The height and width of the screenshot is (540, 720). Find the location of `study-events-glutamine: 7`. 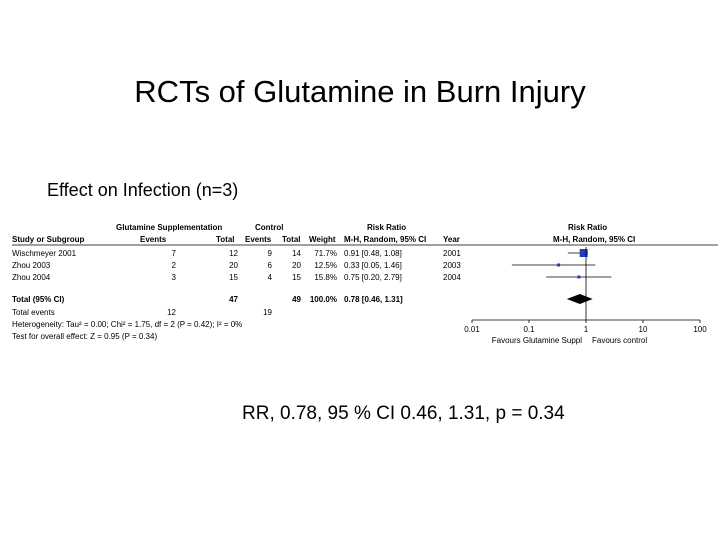

study-events-glutamine: 7 is located at coordinates (174, 253).